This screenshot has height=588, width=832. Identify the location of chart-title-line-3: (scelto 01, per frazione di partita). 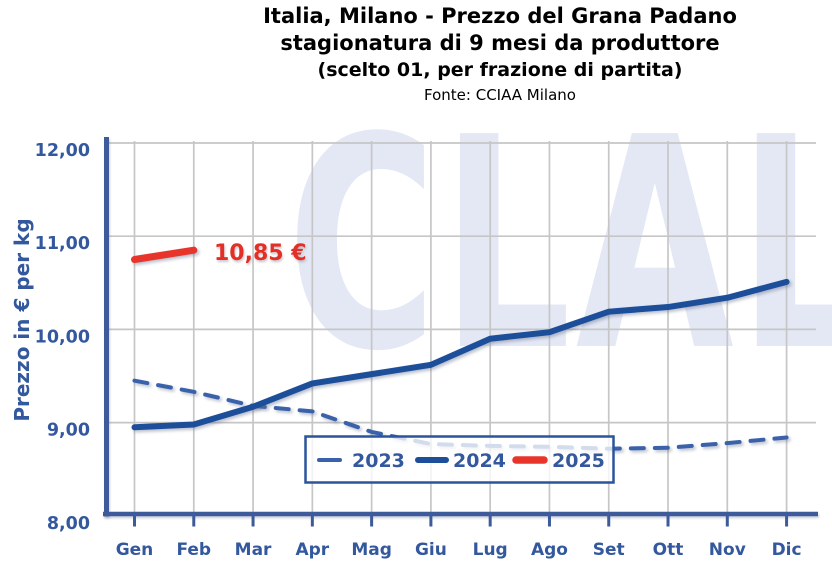
(500, 70).